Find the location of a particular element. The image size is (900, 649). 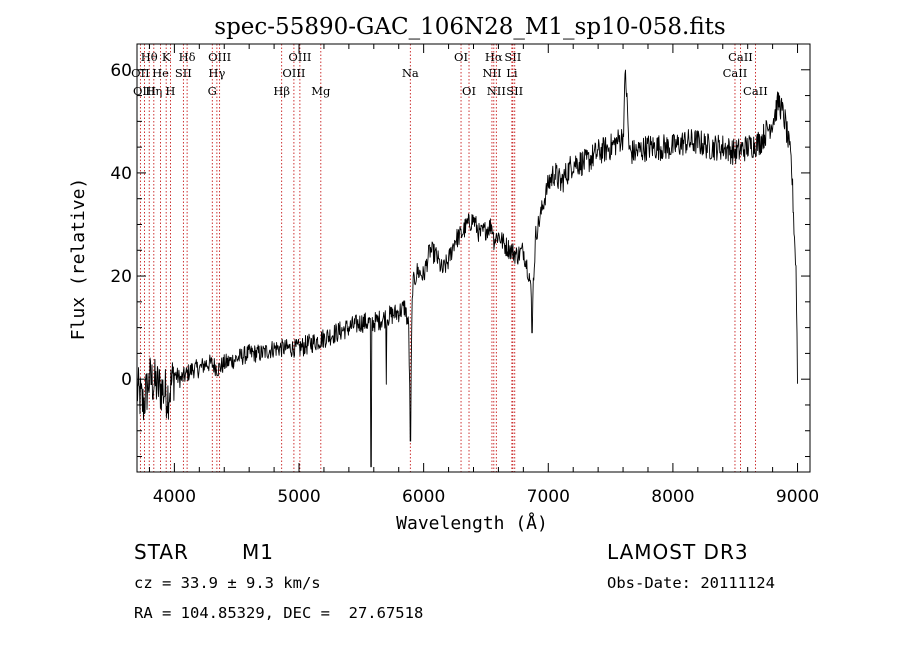

y-tick-label-2: 40 is located at coordinates (121, 174).